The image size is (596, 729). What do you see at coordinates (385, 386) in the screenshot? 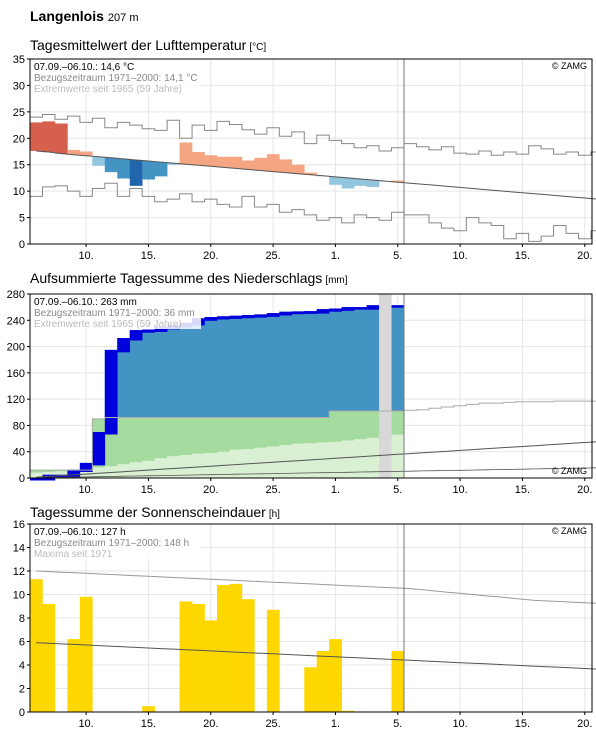
I see `missing-data-band` at bounding box center [385, 386].